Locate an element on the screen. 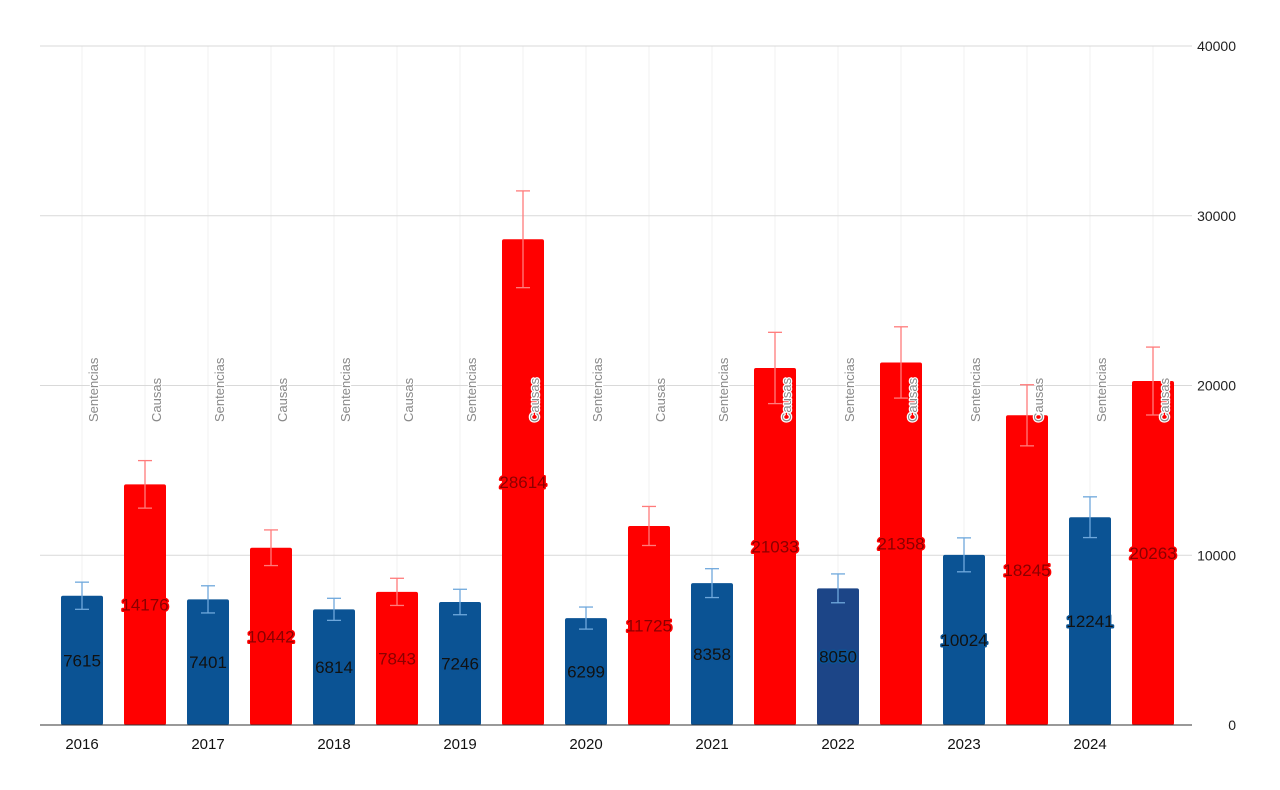 This screenshot has height=790, width=1280. bar-sentencias-2024 is located at coordinates (1090, 621).